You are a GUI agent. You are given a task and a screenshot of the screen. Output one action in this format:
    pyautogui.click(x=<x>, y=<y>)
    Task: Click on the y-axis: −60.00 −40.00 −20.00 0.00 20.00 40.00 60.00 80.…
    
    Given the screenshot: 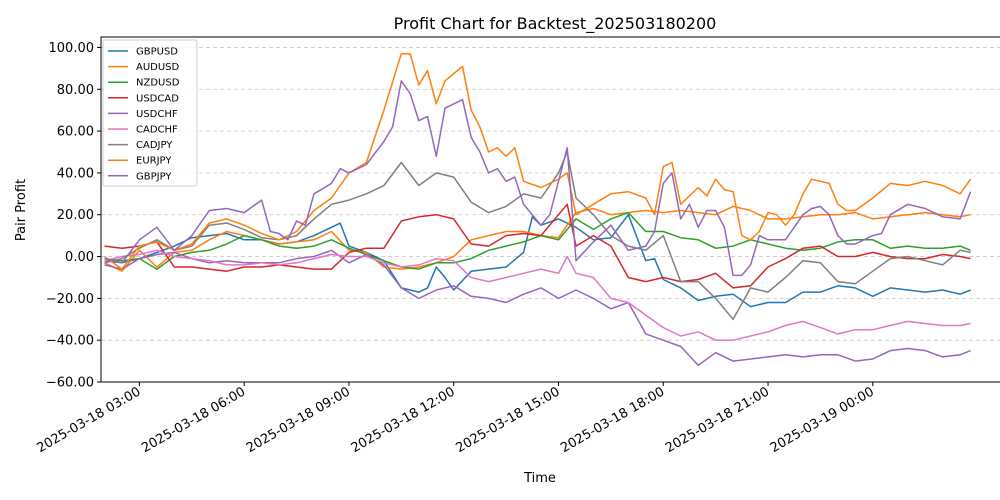 What is the action you would take?
    pyautogui.click(x=73, y=216)
    